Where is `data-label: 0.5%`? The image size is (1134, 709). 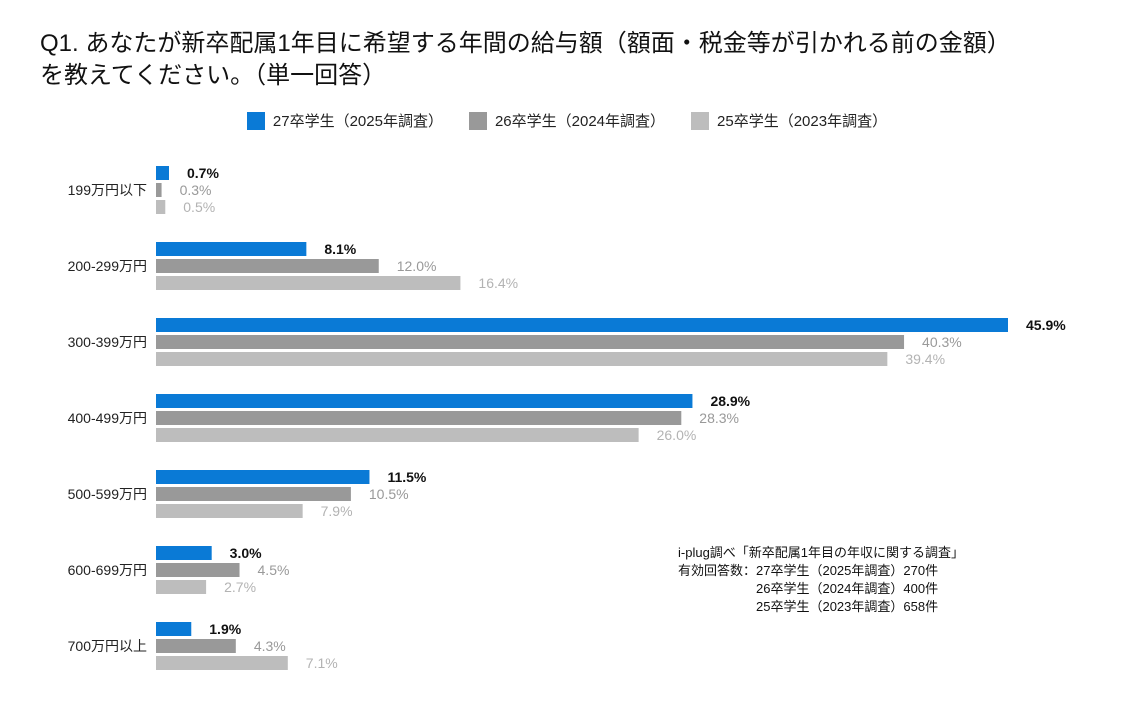 data-label: 0.5% is located at coordinates (199, 207).